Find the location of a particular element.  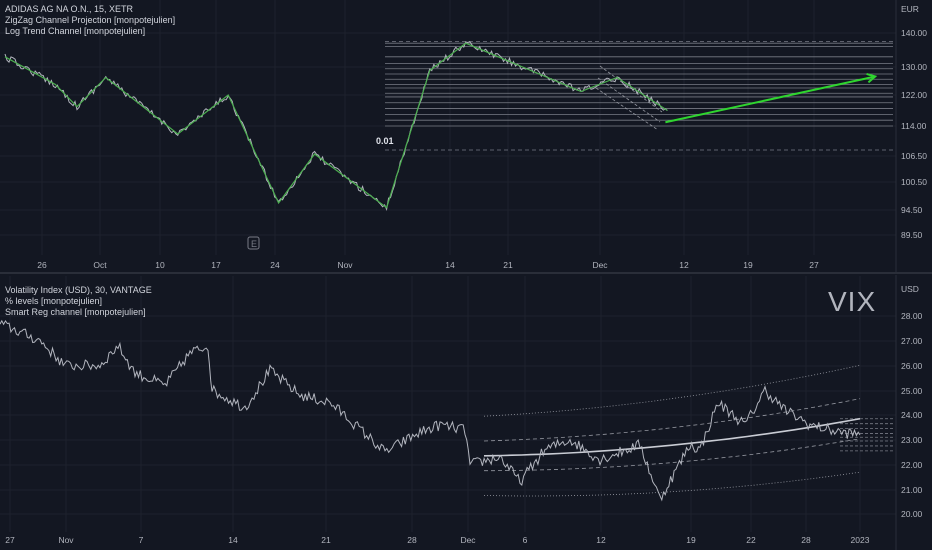

bottom-x-tick: 22 is located at coordinates (751, 540).